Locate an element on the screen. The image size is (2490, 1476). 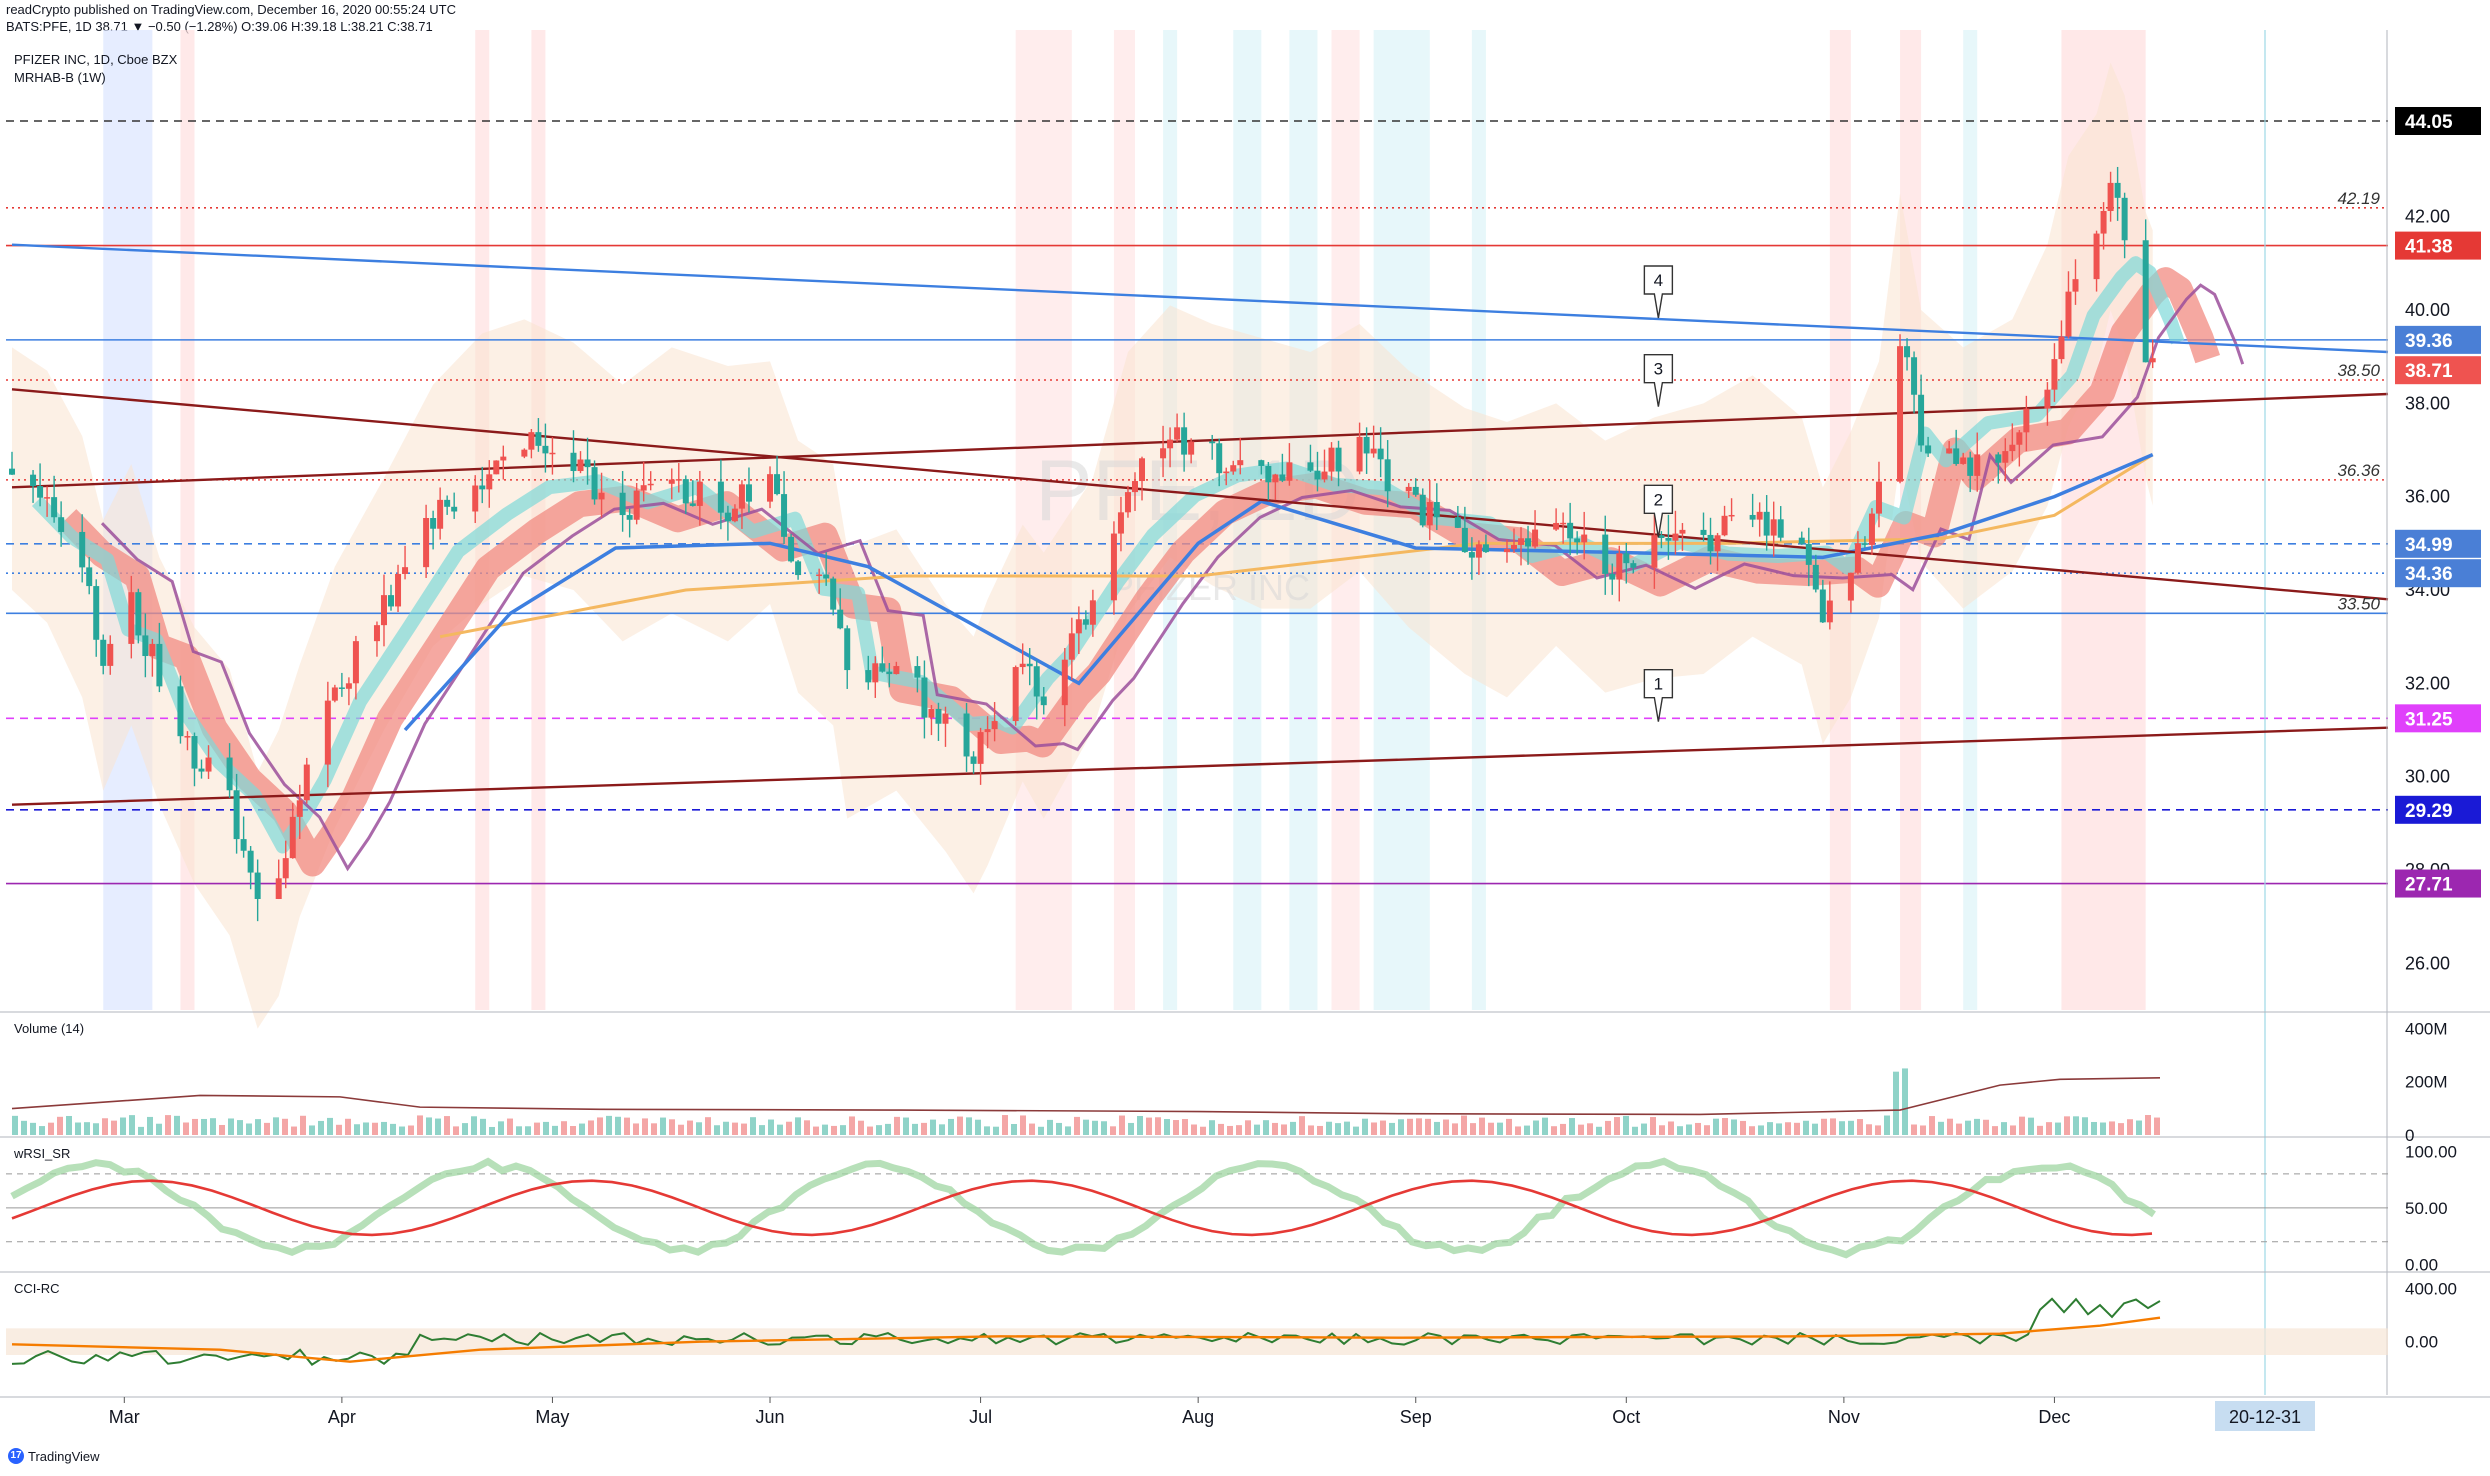
callout-box is located at coordinates (1658, 292).